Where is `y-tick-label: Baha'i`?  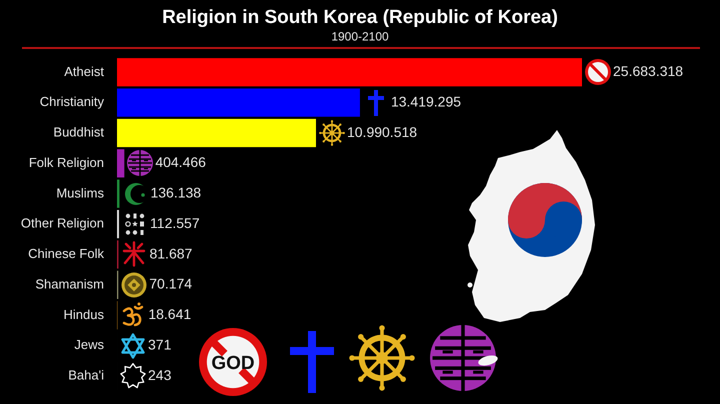 y-tick-label: Baha'i is located at coordinates (86, 375).